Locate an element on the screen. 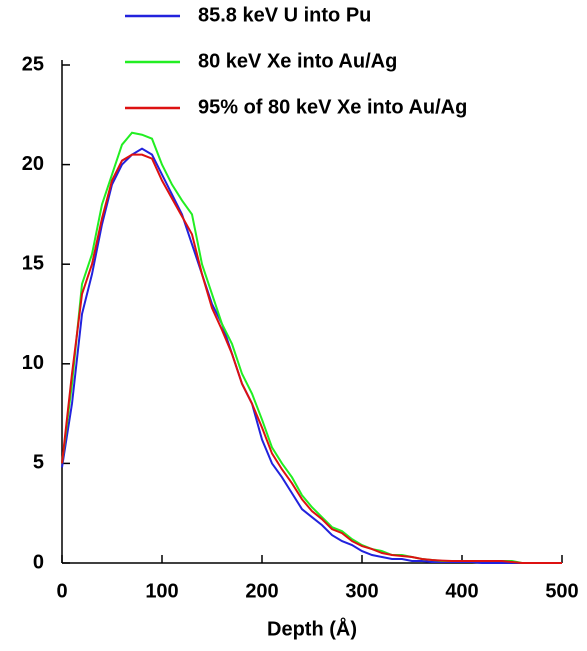 This screenshot has height=651, width=587. x-tick-label: 100 is located at coordinates (161, 591).